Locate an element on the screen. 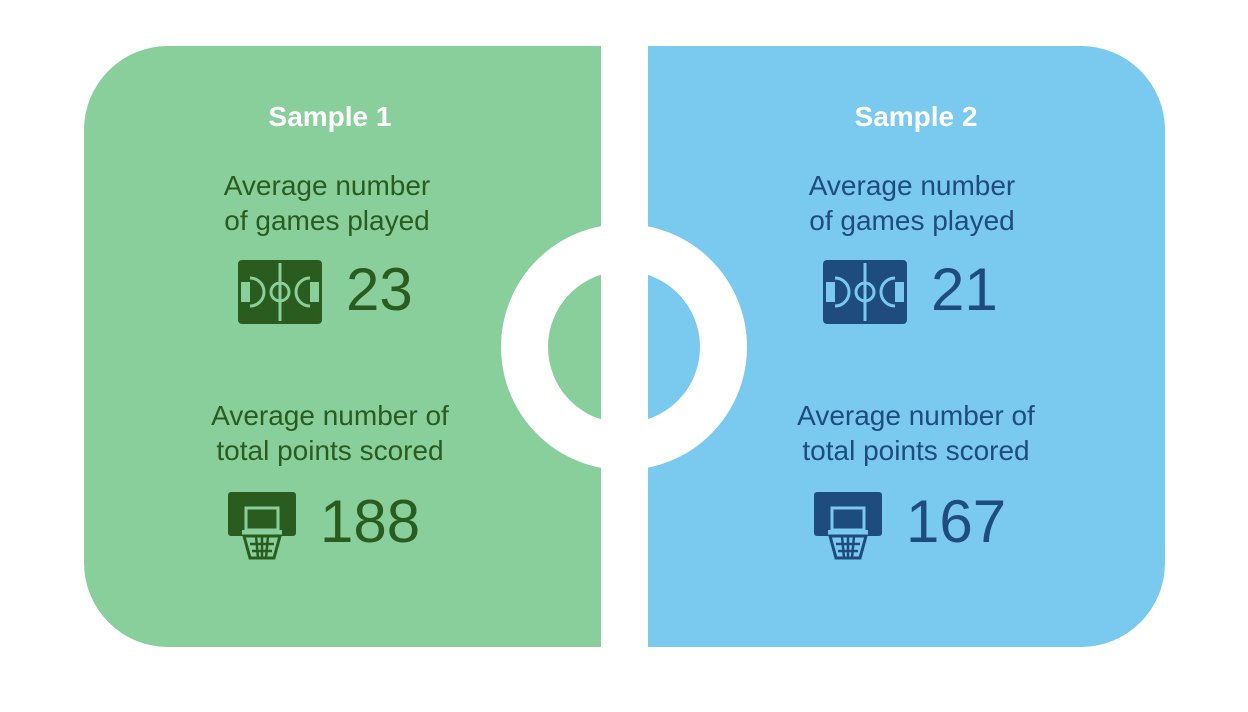 This screenshot has width=1248, height=712. sample-1-games-label: Average number of games played is located at coordinates (327, 203).